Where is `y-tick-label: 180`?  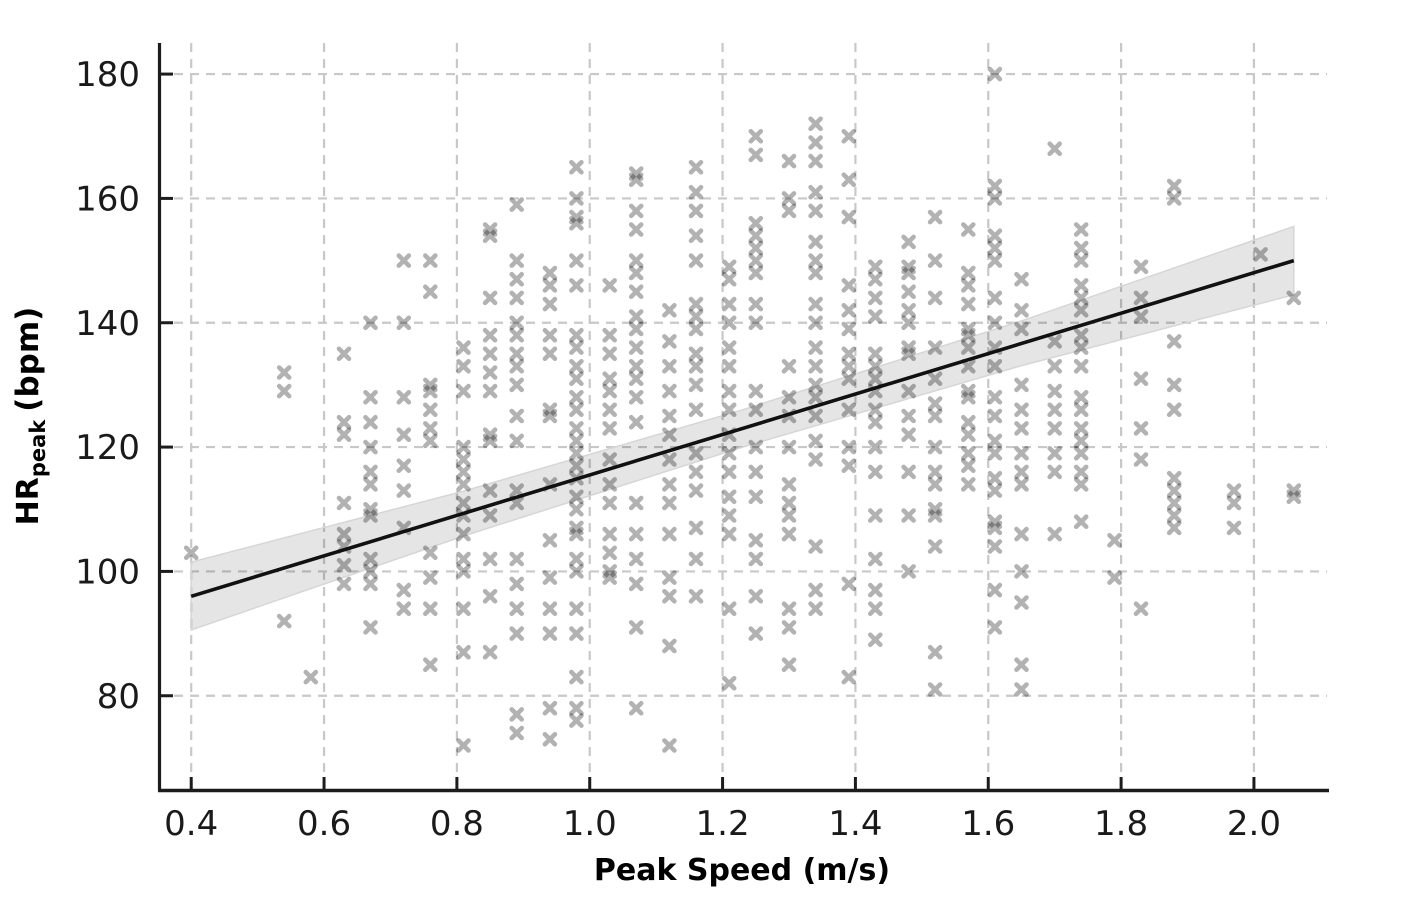 y-tick-label: 180 is located at coordinates (107, 75).